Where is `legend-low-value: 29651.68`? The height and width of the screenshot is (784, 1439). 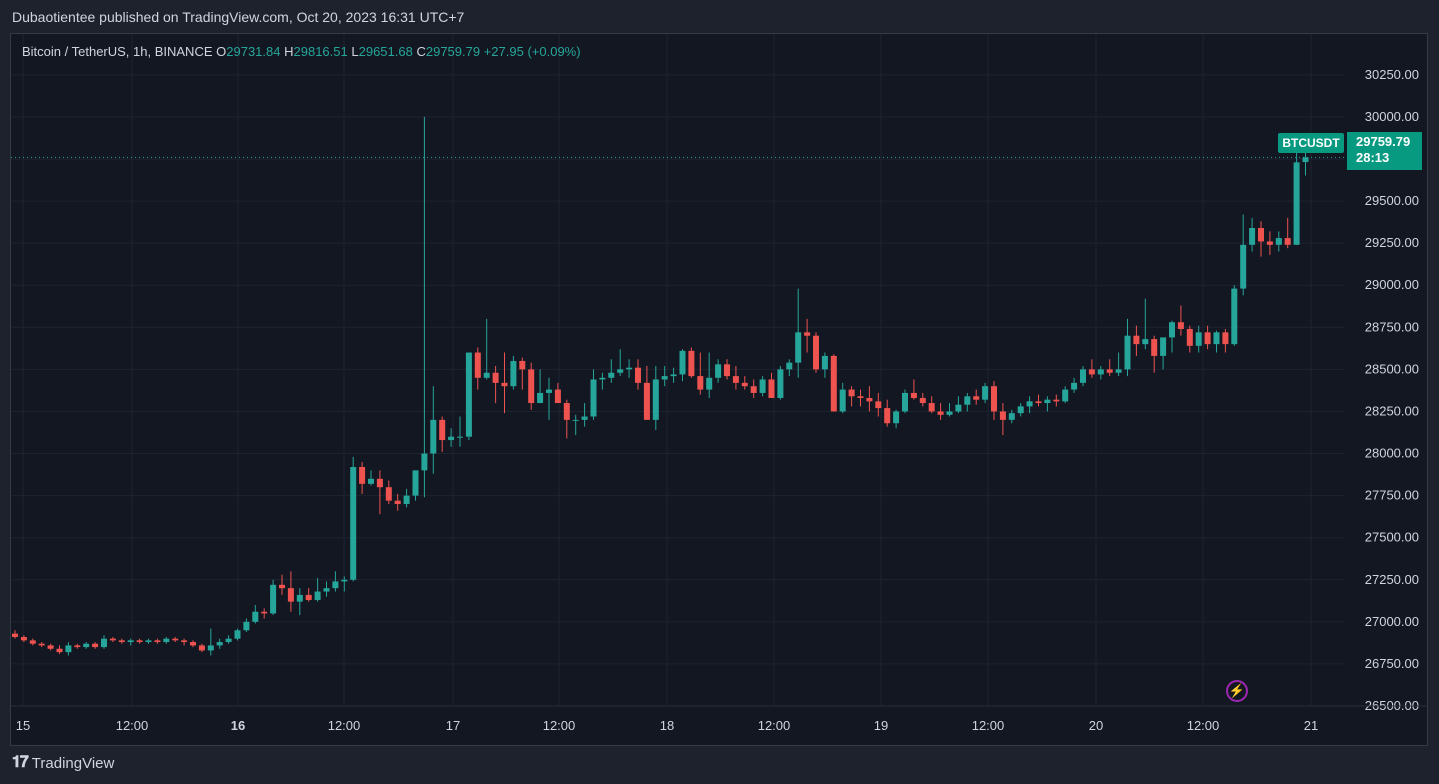 legend-low-value: 29651.68 is located at coordinates (385, 51).